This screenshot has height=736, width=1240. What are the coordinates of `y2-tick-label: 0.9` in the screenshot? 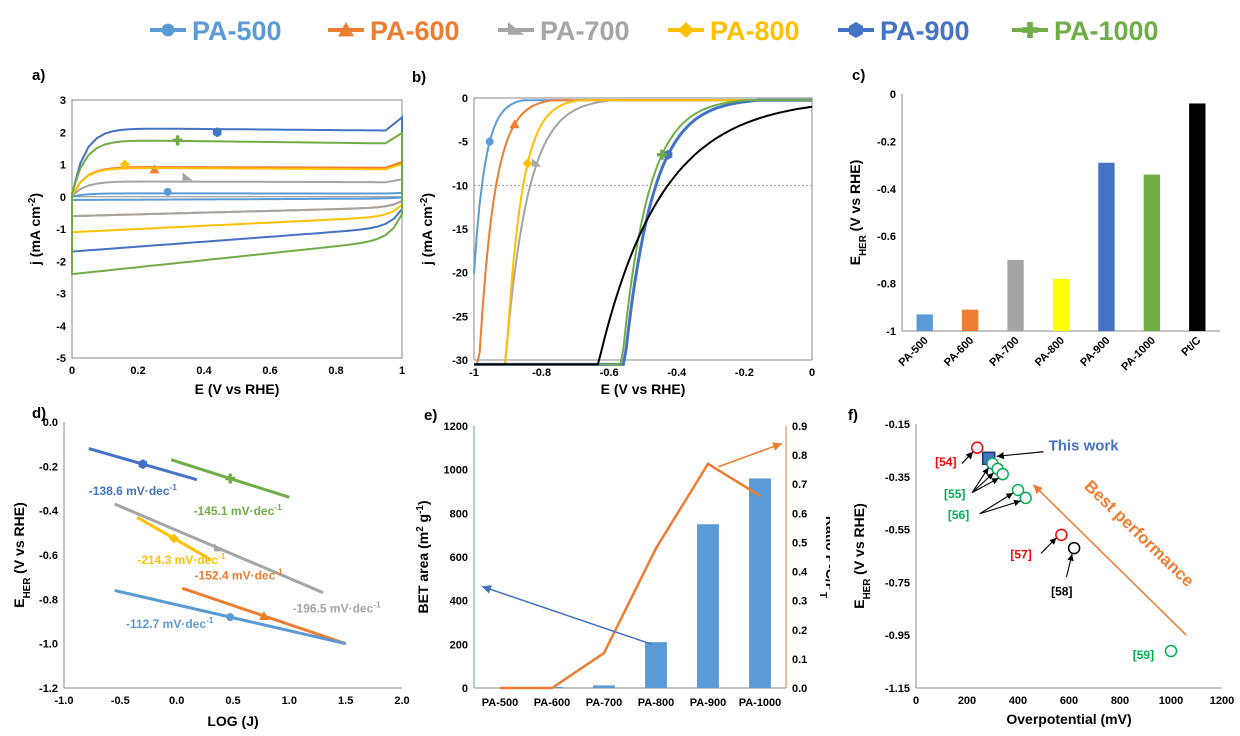 It's located at (799, 427).